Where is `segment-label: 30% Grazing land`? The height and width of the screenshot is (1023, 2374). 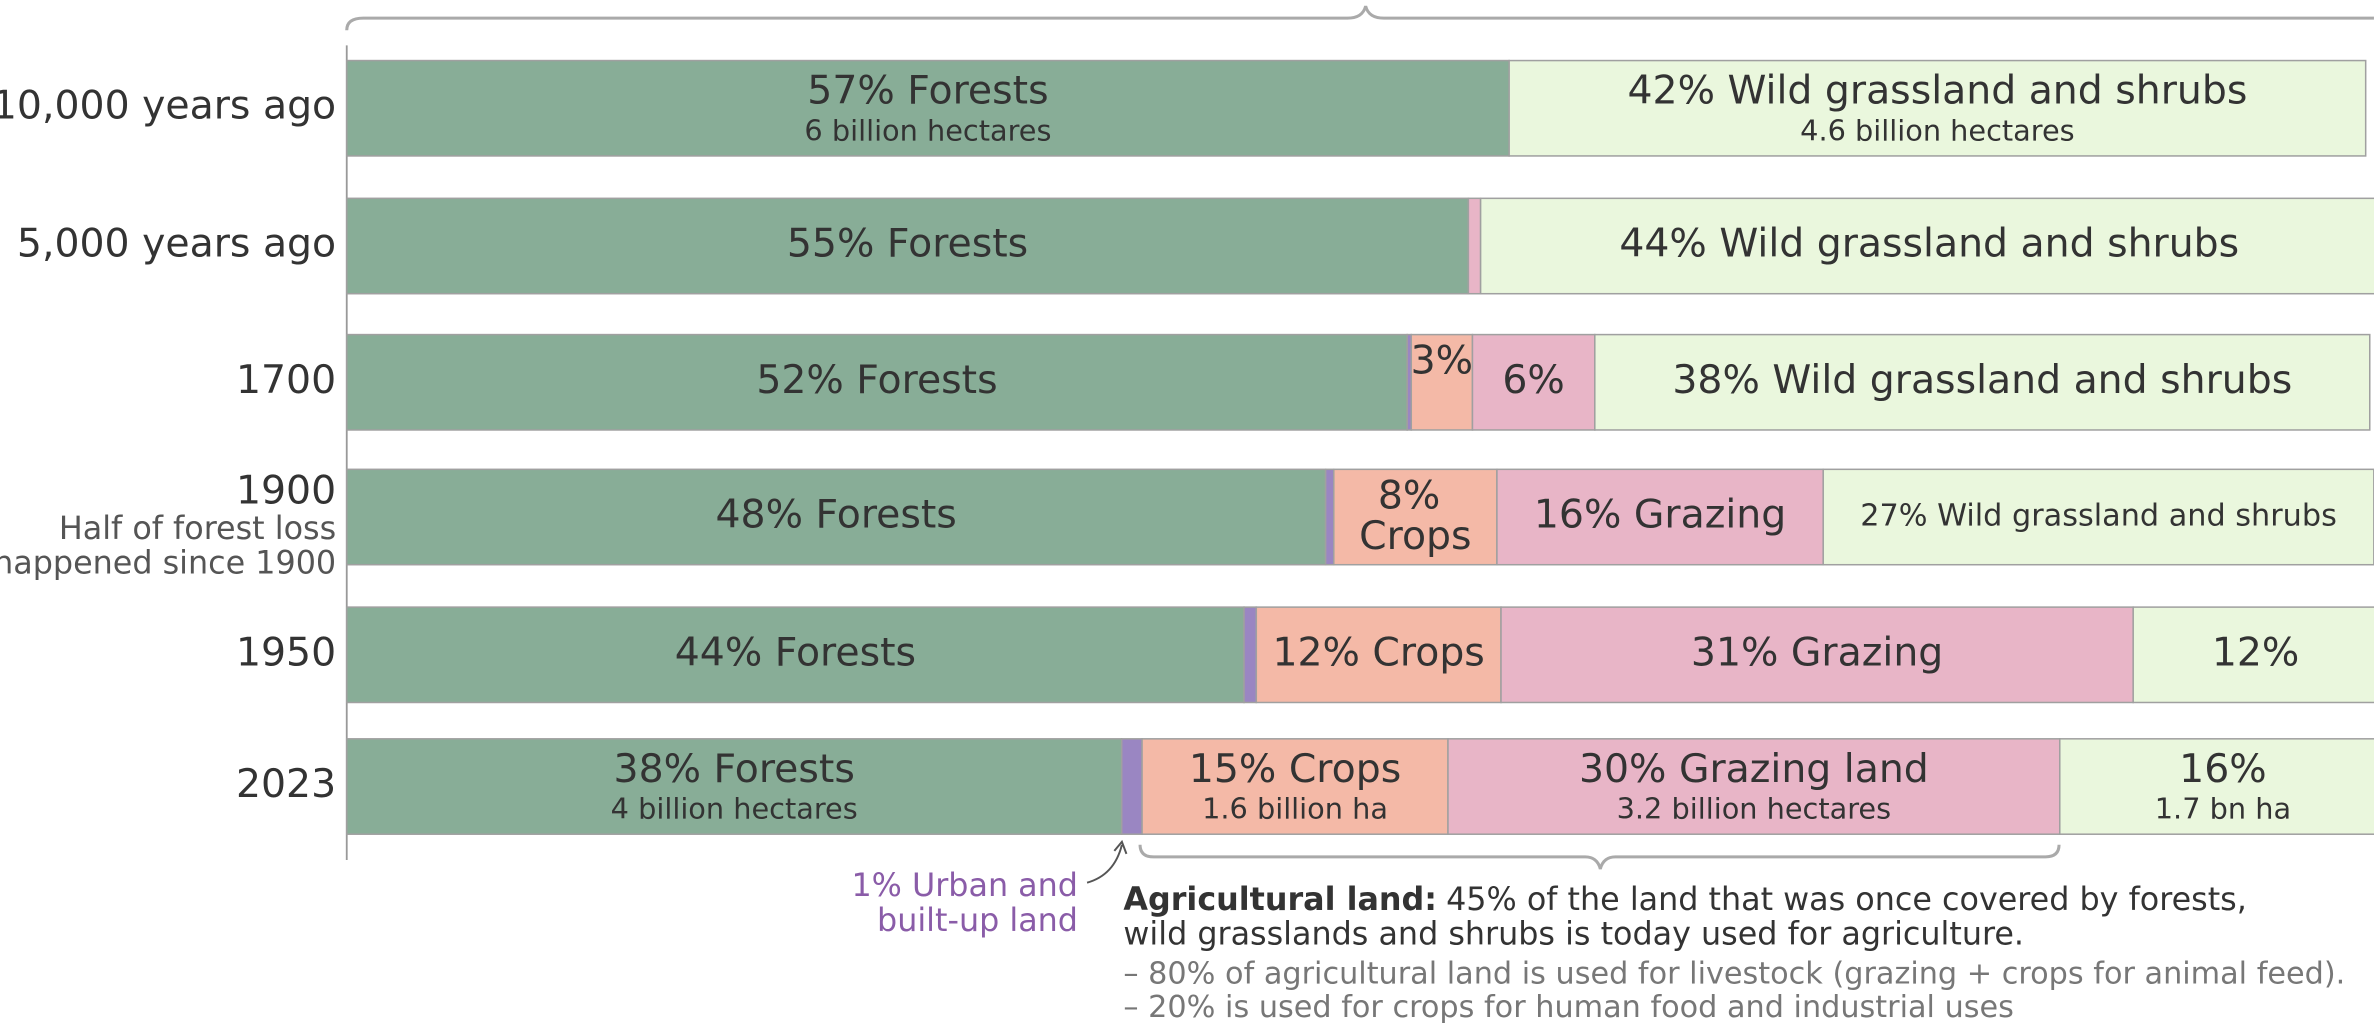
segment-label: 30% Grazing land is located at coordinates (1754, 769).